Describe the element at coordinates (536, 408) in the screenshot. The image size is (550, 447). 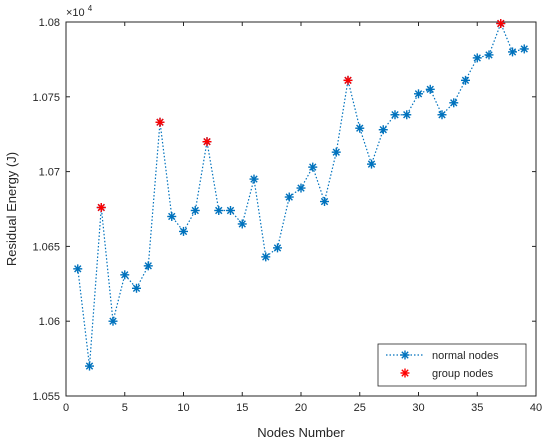
I see `x-tick-label: 40` at that location.